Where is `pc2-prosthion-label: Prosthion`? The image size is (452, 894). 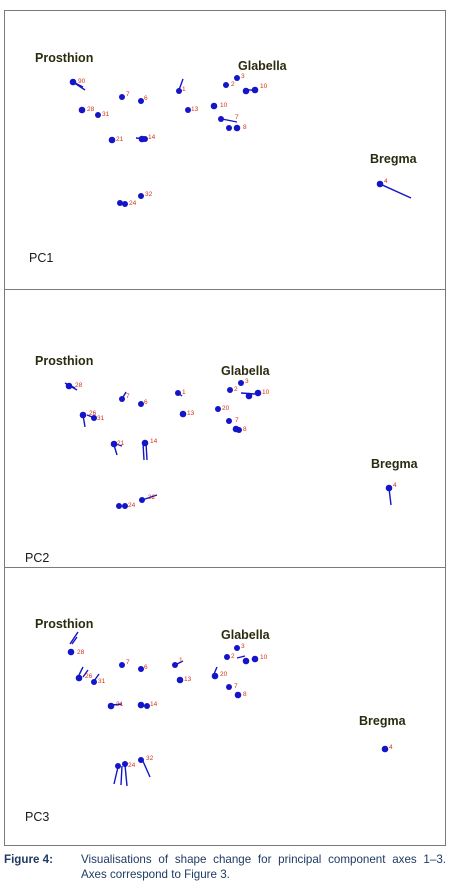
pc2-prosthion-label: Prosthion is located at coordinates (64, 361).